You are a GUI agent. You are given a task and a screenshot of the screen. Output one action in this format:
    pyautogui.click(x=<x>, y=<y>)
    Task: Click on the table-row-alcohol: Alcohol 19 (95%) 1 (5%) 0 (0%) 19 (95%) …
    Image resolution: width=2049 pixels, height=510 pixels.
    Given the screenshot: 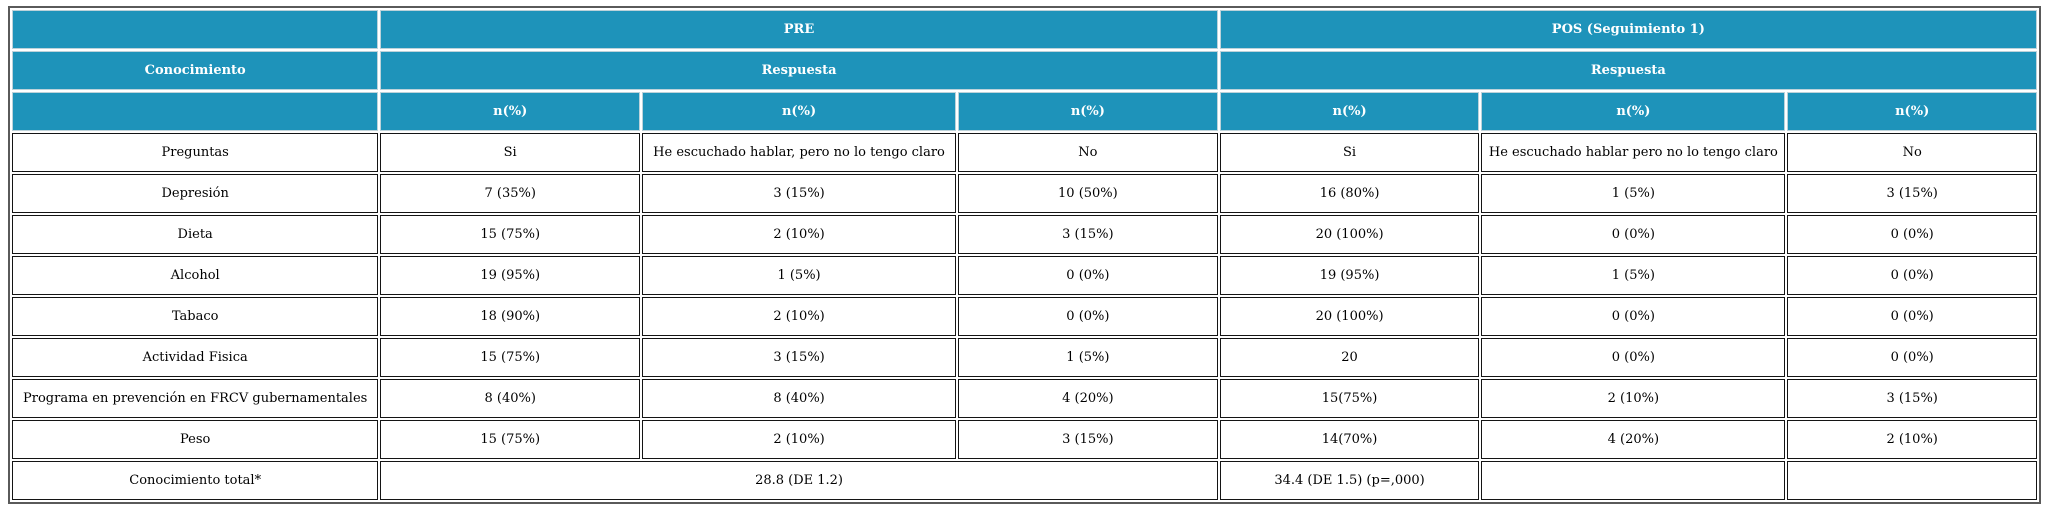 What is the action you would take?
    pyautogui.click(x=1024, y=275)
    